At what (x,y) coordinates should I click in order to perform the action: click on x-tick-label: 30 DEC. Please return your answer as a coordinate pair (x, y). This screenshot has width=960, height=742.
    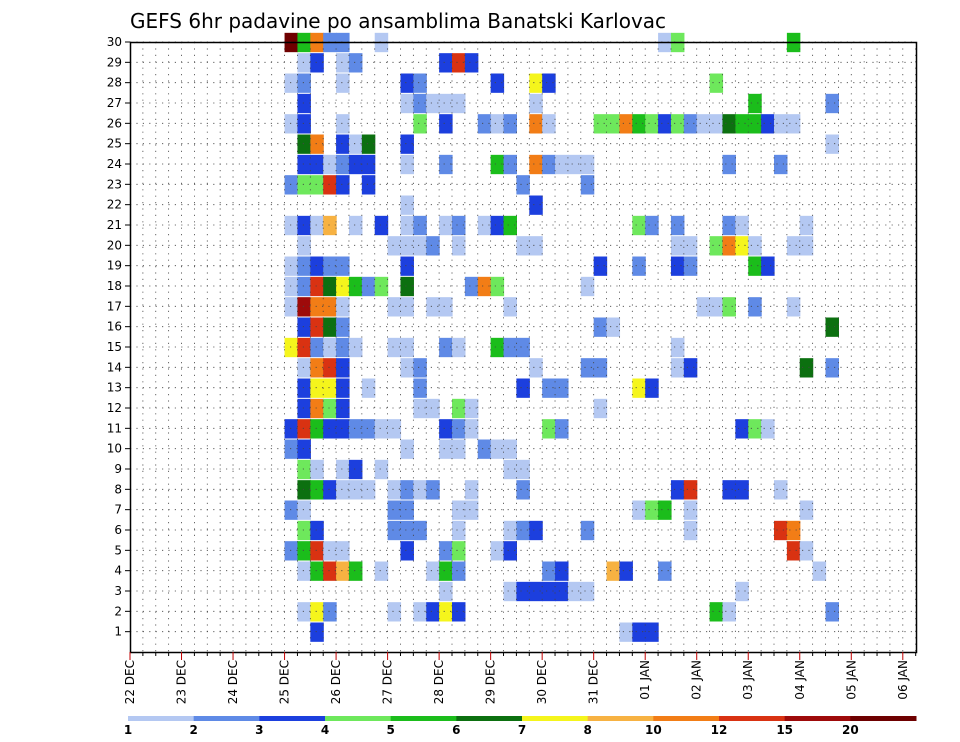
    Looking at the image, I should click on (542, 682).